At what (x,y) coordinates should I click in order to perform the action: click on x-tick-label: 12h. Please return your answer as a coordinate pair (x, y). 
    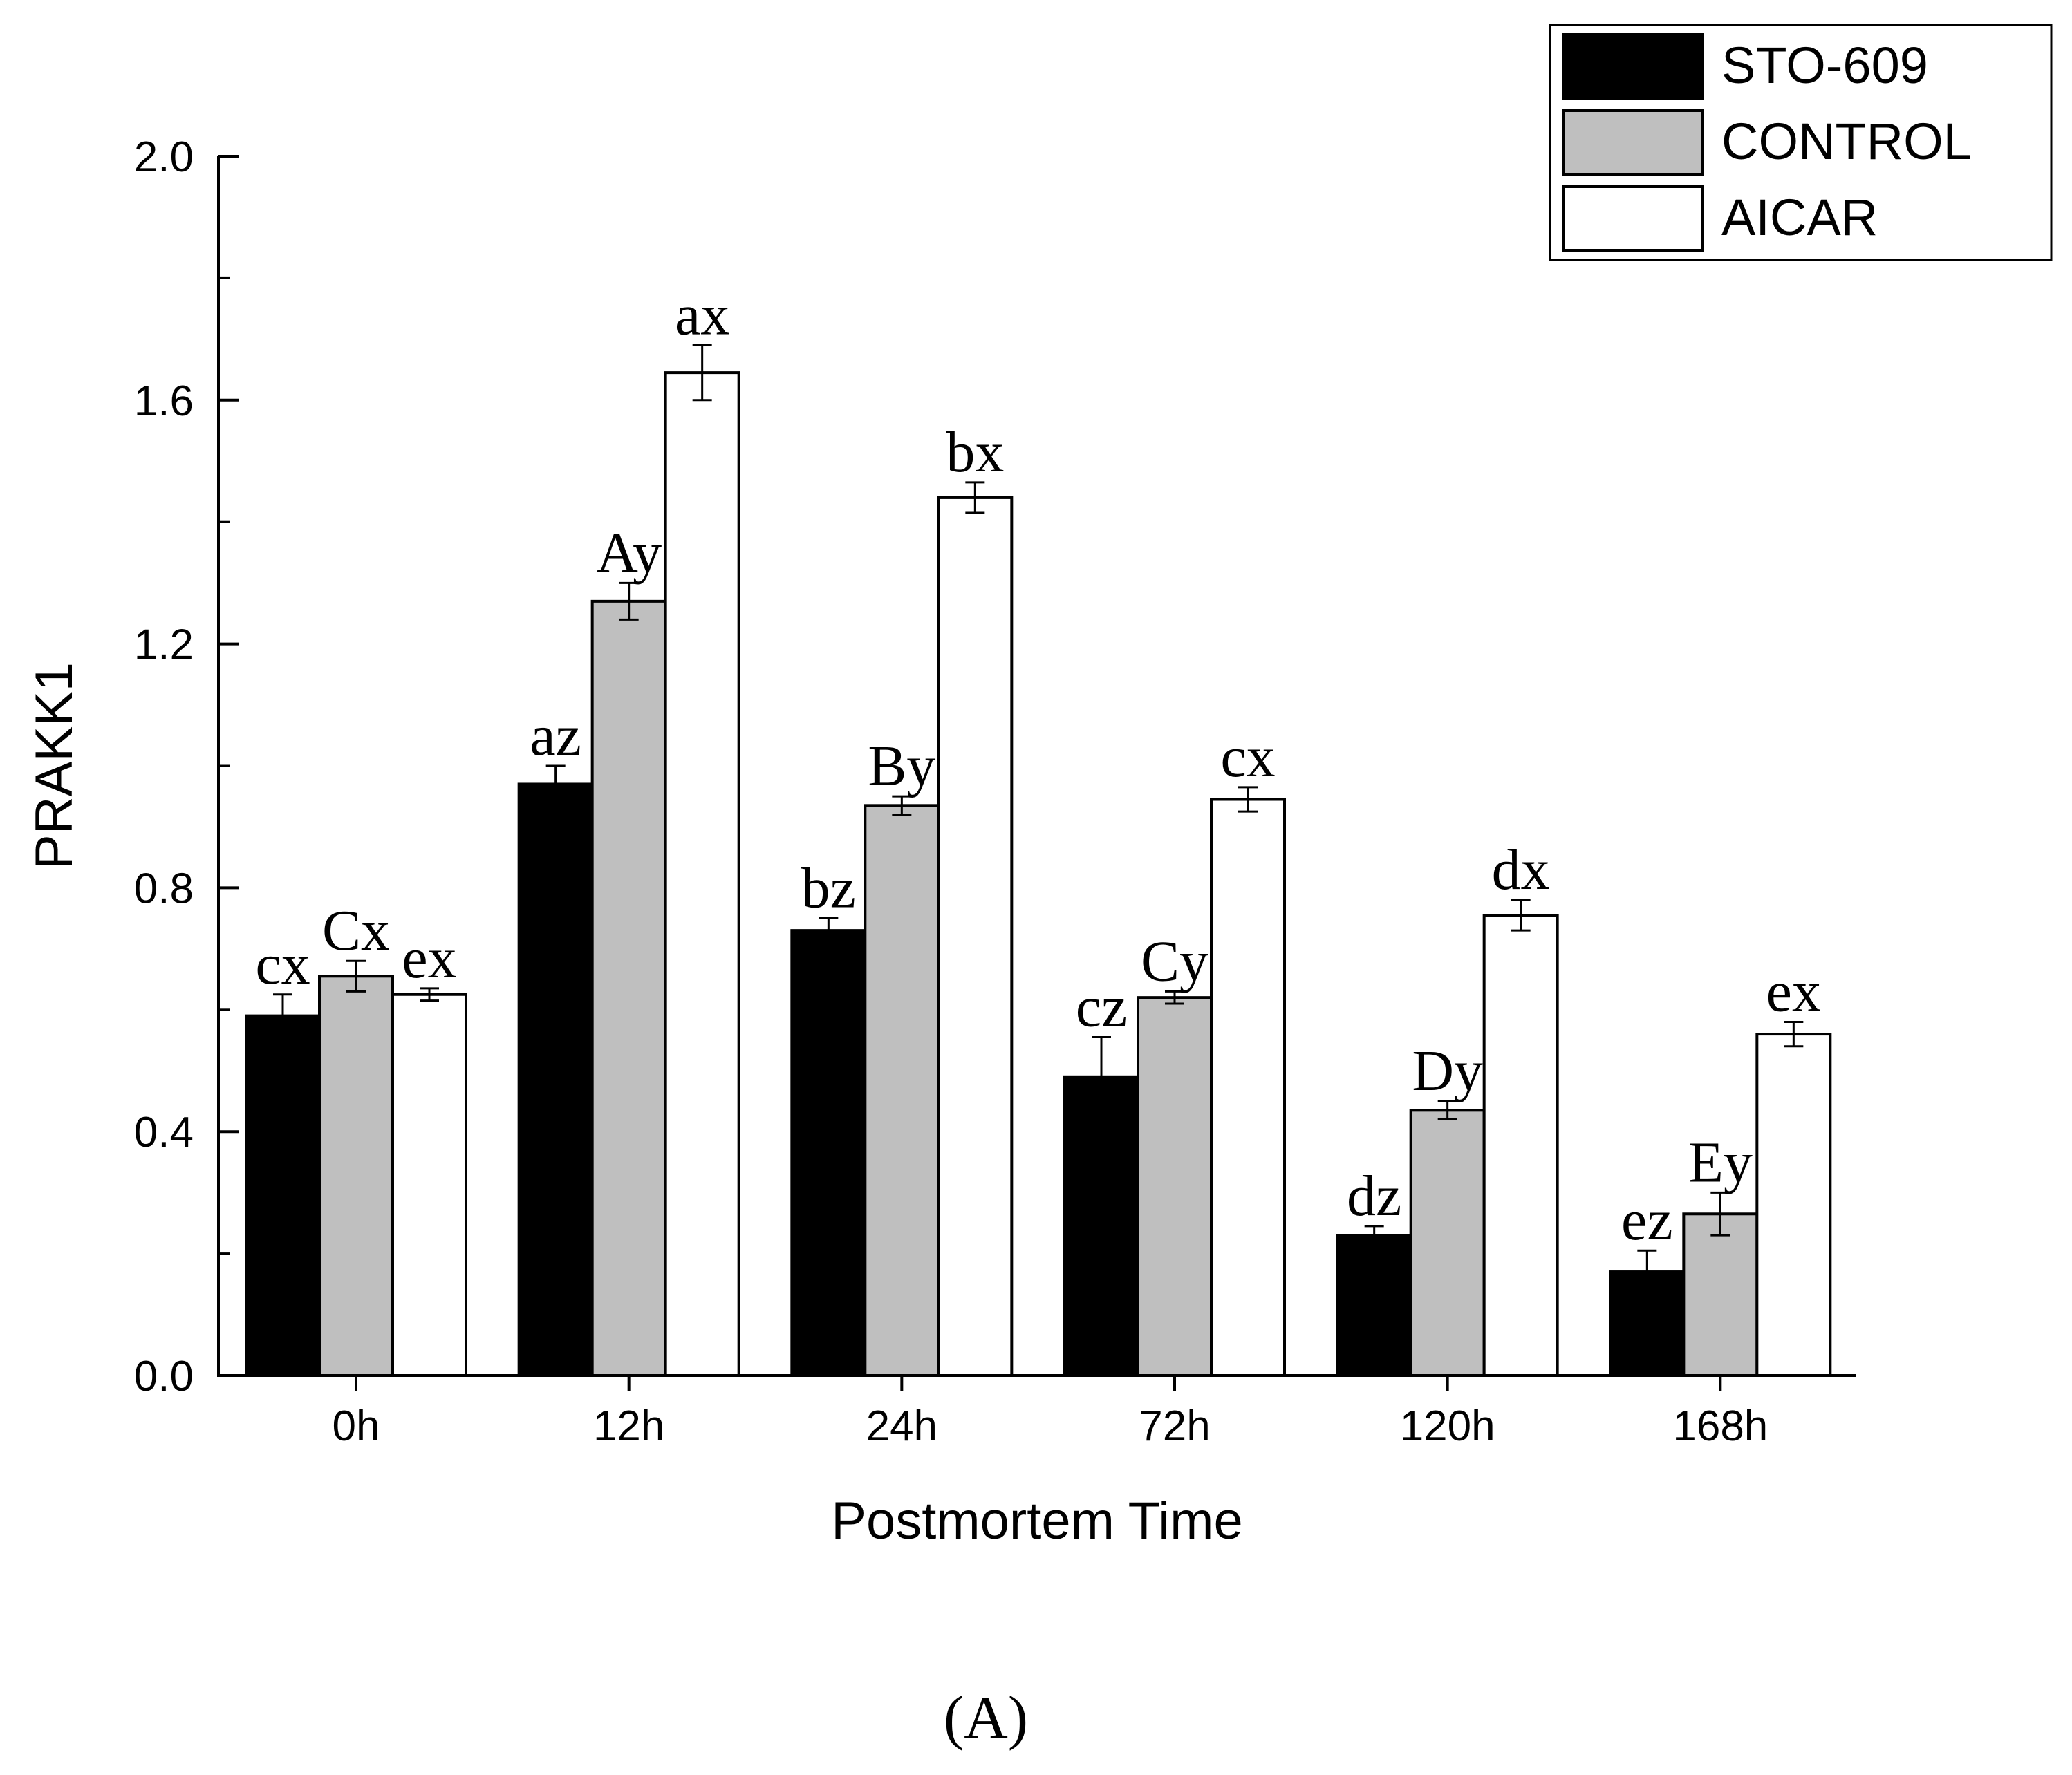
    Looking at the image, I should click on (628, 1426).